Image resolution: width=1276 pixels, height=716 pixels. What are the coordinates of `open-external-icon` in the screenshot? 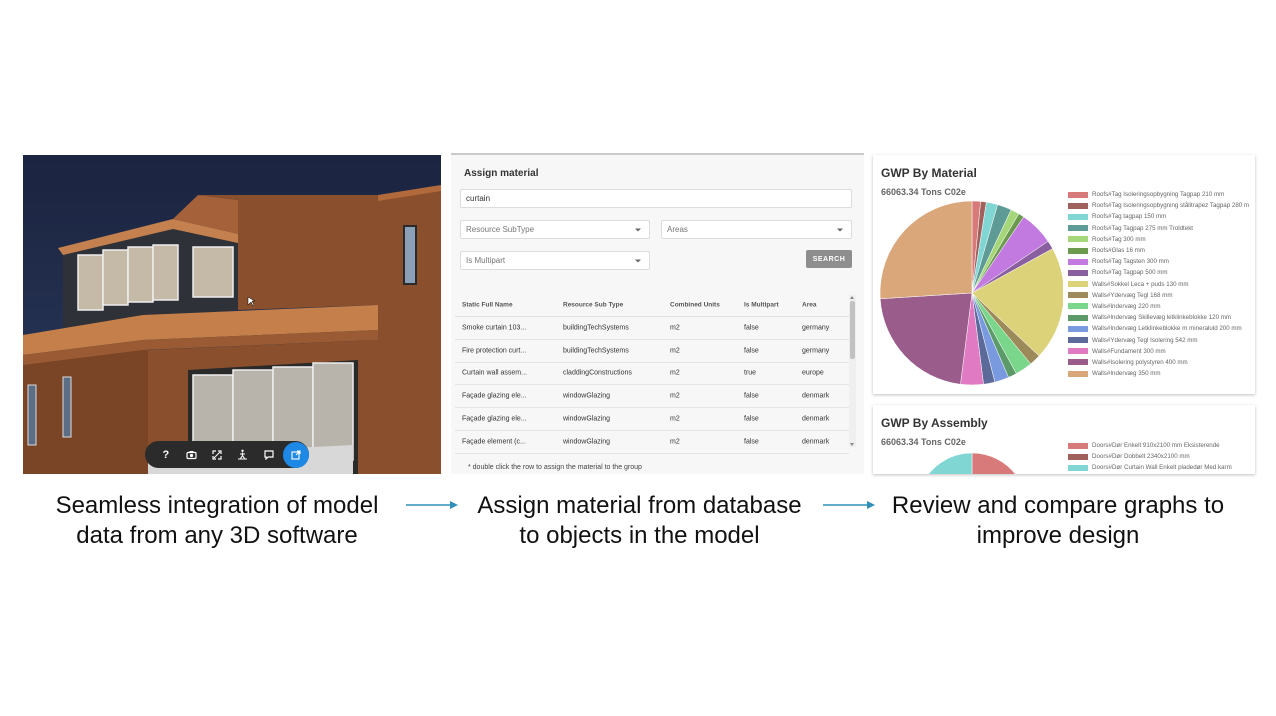 It's located at (296, 454).